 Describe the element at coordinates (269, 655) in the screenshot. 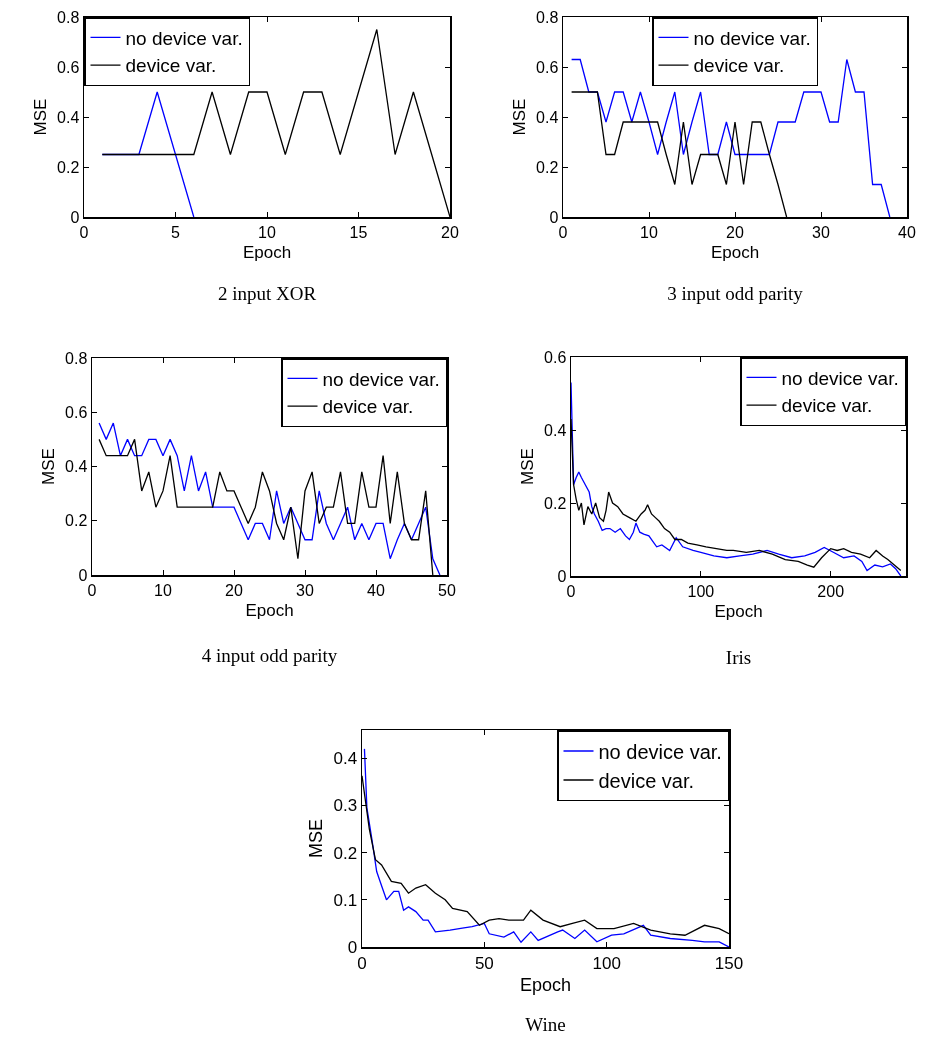

I see `text: 4 input odd parity` at that location.